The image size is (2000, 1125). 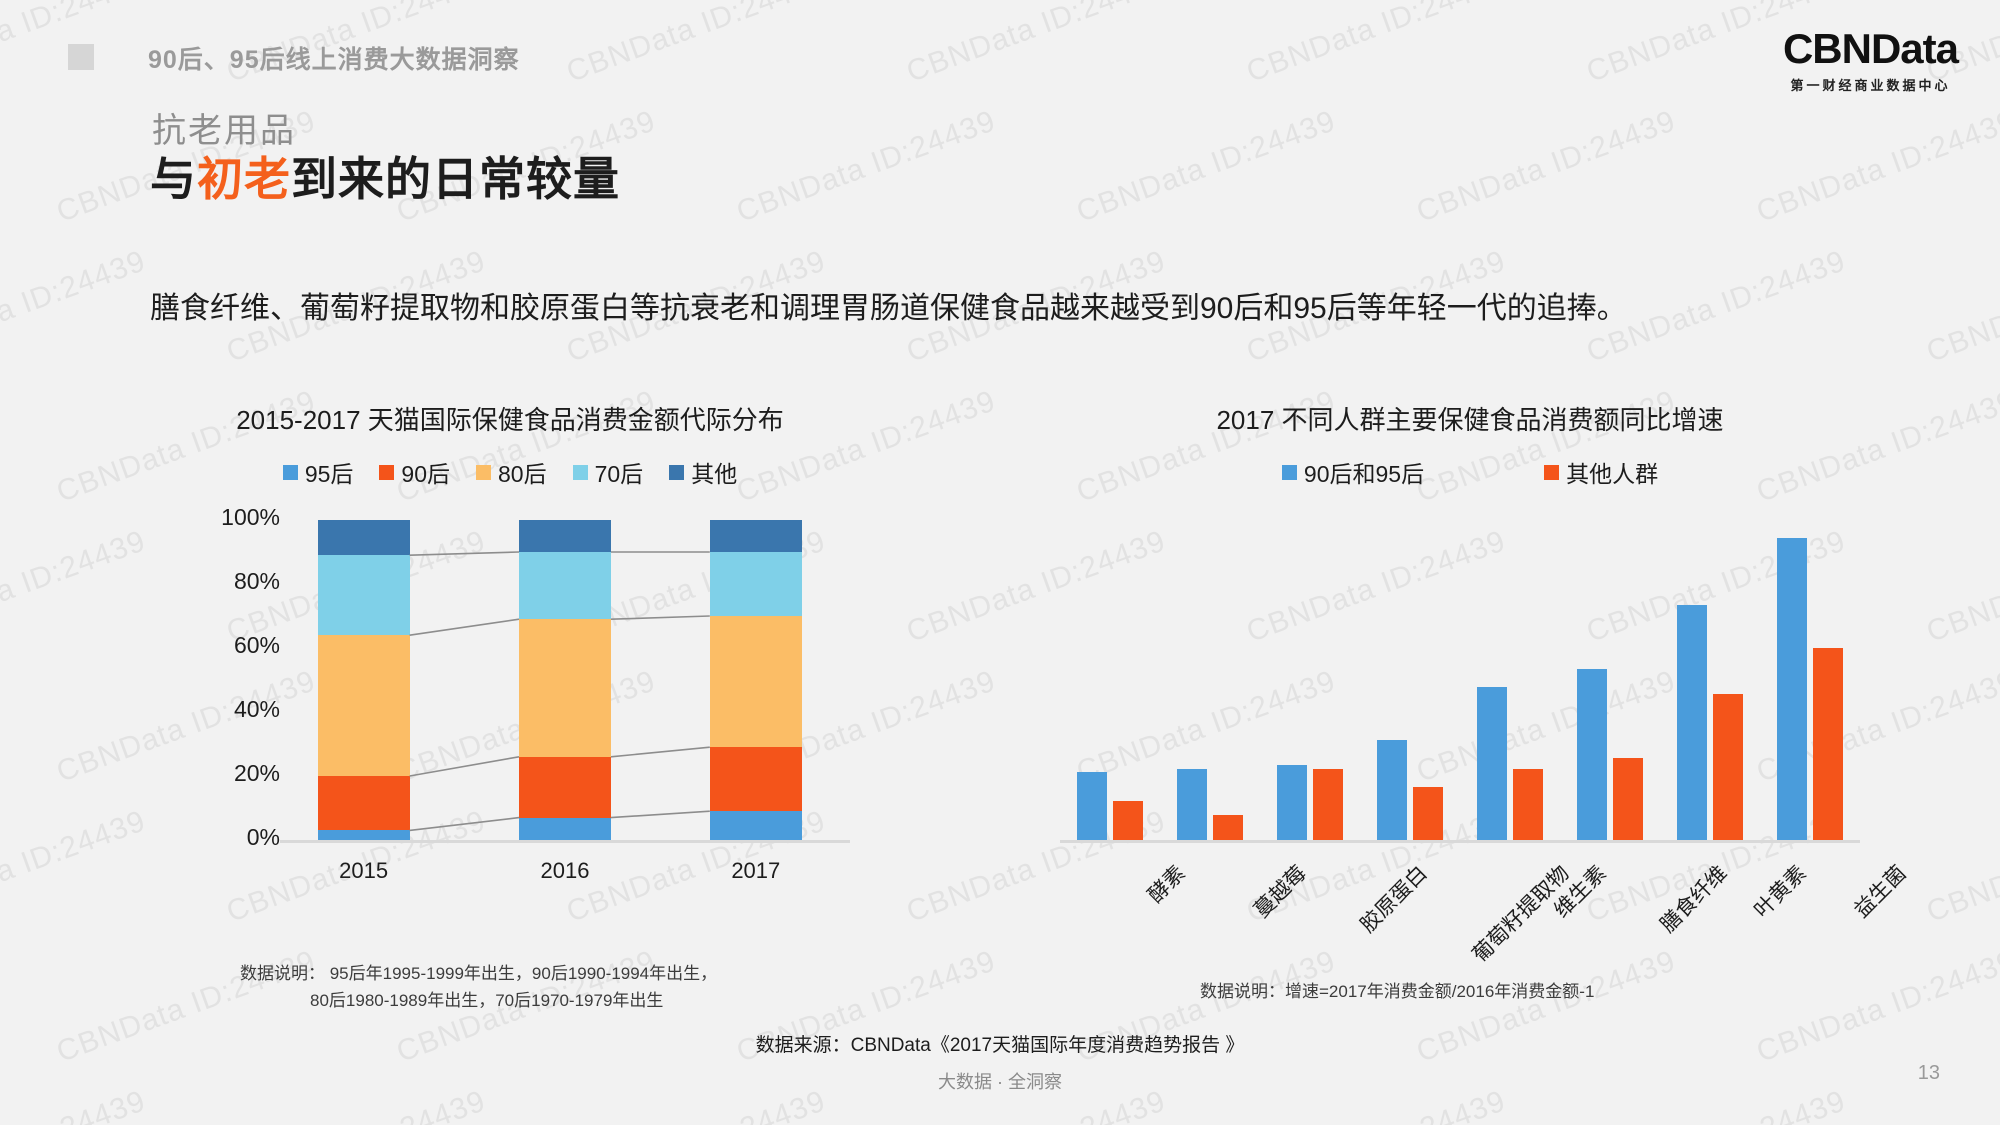 What do you see at coordinates (173, 179) in the screenshot?
I see `page-title-prefix: 与` at bounding box center [173, 179].